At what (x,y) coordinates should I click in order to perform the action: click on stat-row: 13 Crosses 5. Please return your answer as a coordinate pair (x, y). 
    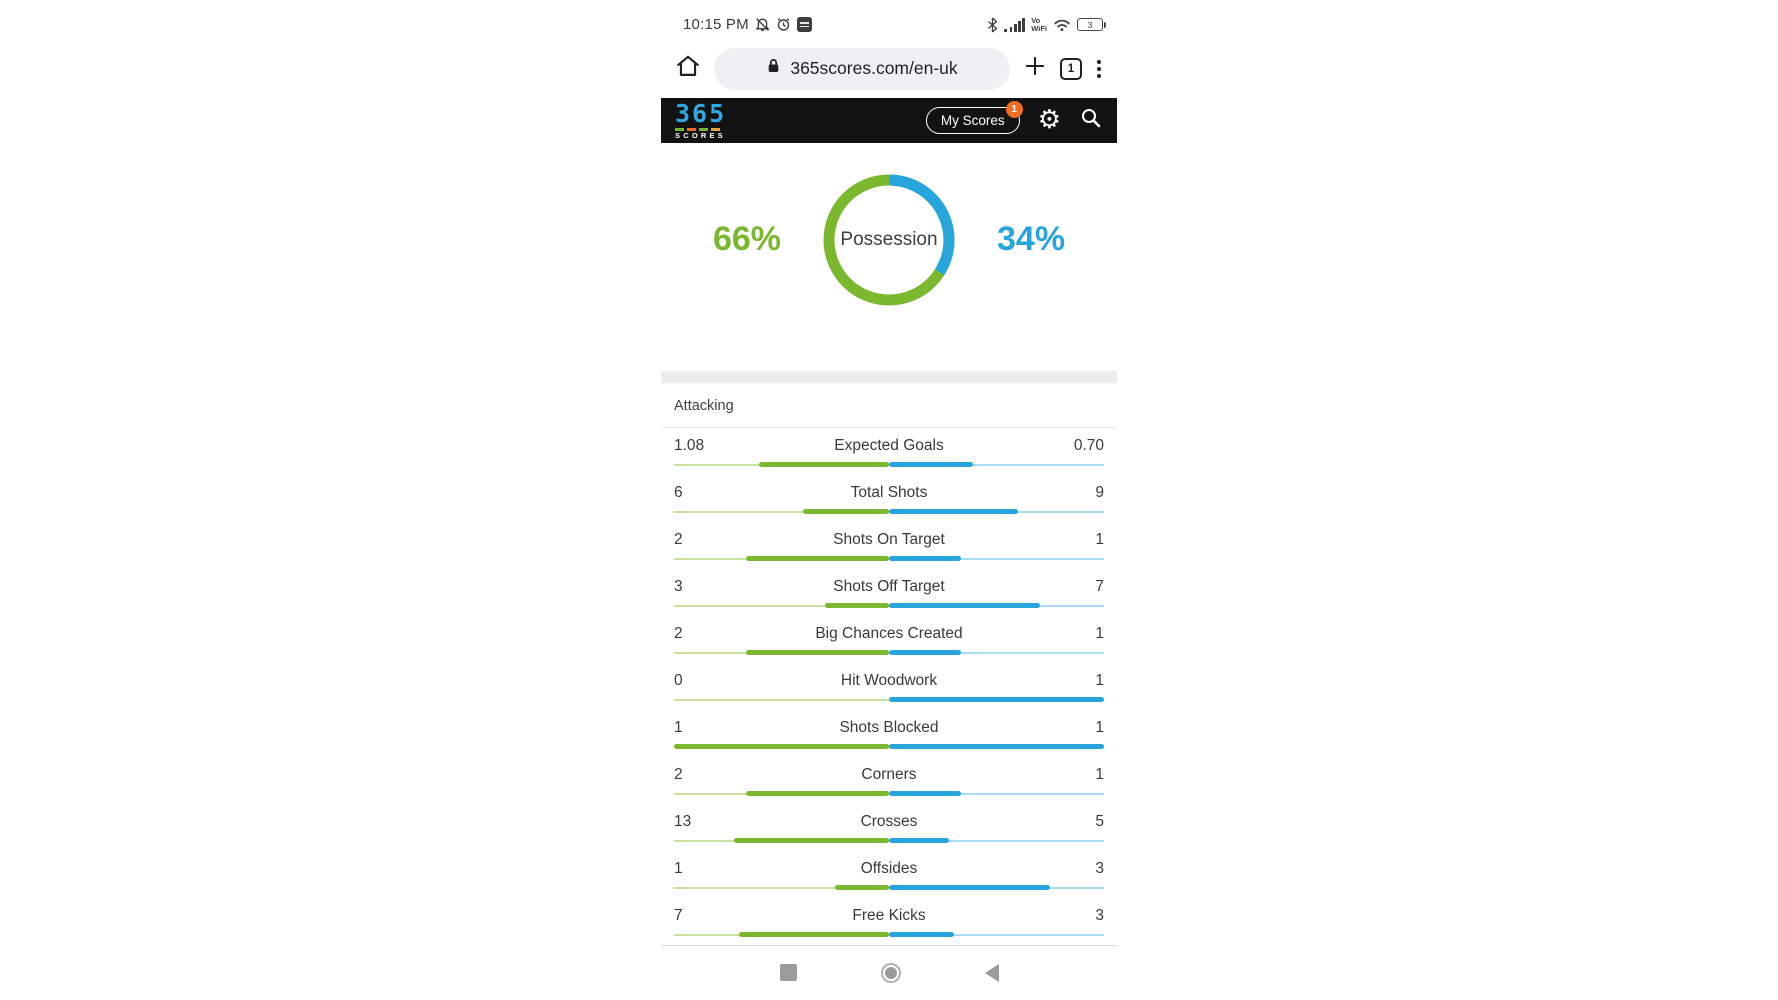
    Looking at the image, I should click on (889, 827).